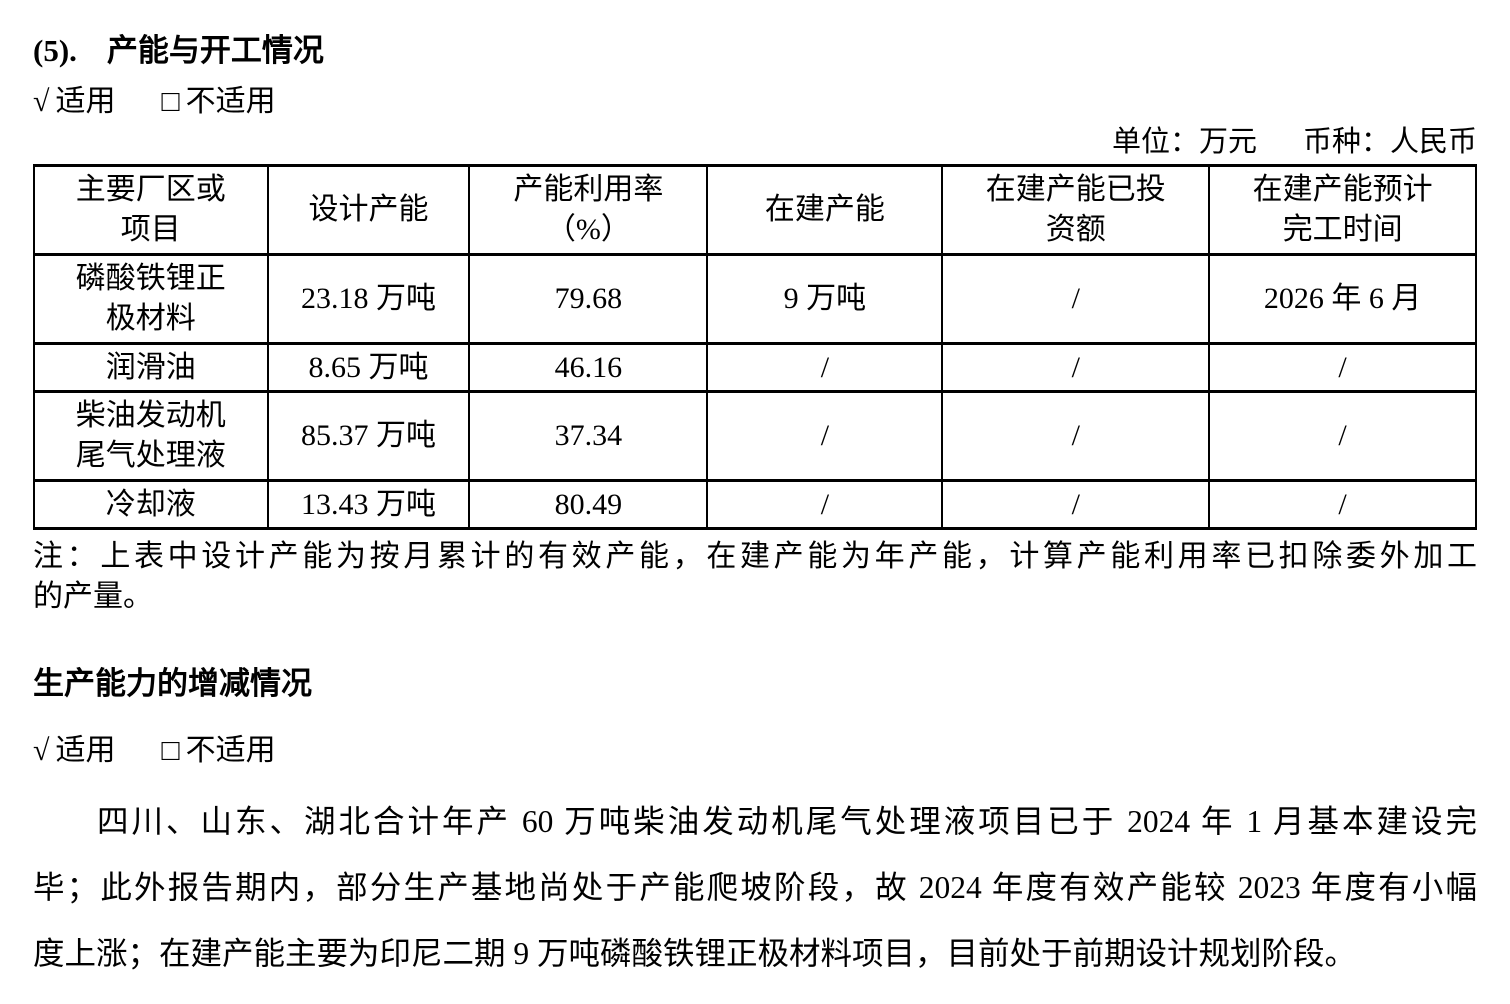  Describe the element at coordinates (755, 51) in the screenshot. I see `page-title: (5). 产能与开工情况` at that location.